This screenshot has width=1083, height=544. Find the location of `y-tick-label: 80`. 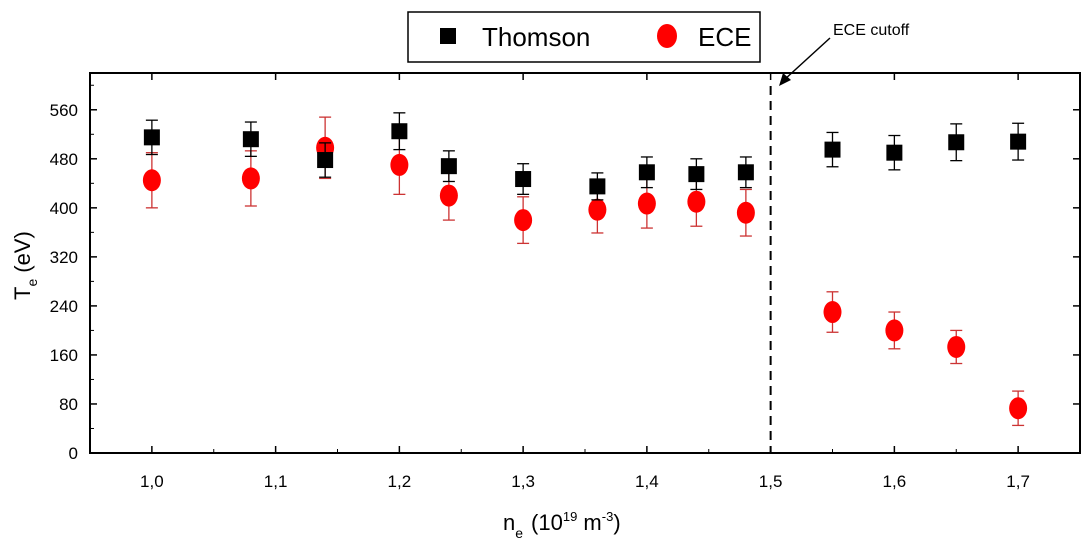

y-tick-label: 80 is located at coordinates (68, 404).